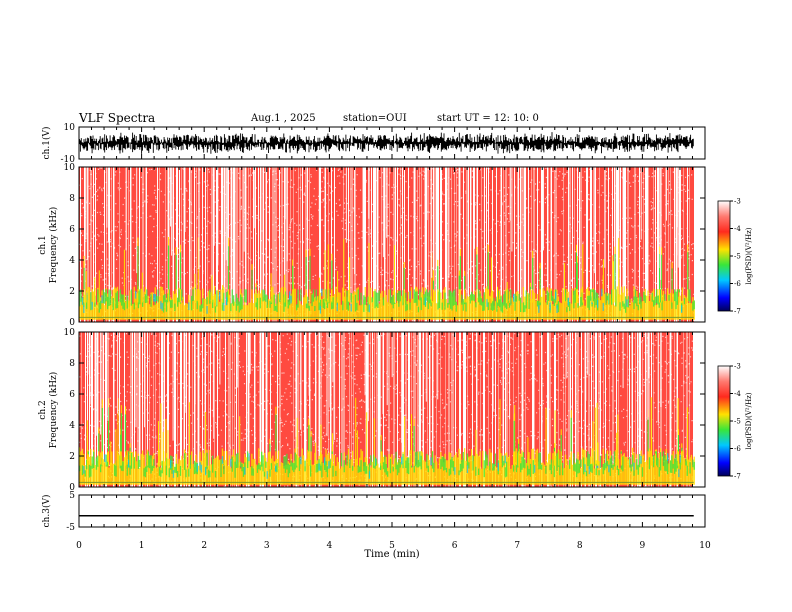  Describe the element at coordinates (70, 128) in the screenshot. I see `ch1-waveform-ytick-label: 10` at that location.